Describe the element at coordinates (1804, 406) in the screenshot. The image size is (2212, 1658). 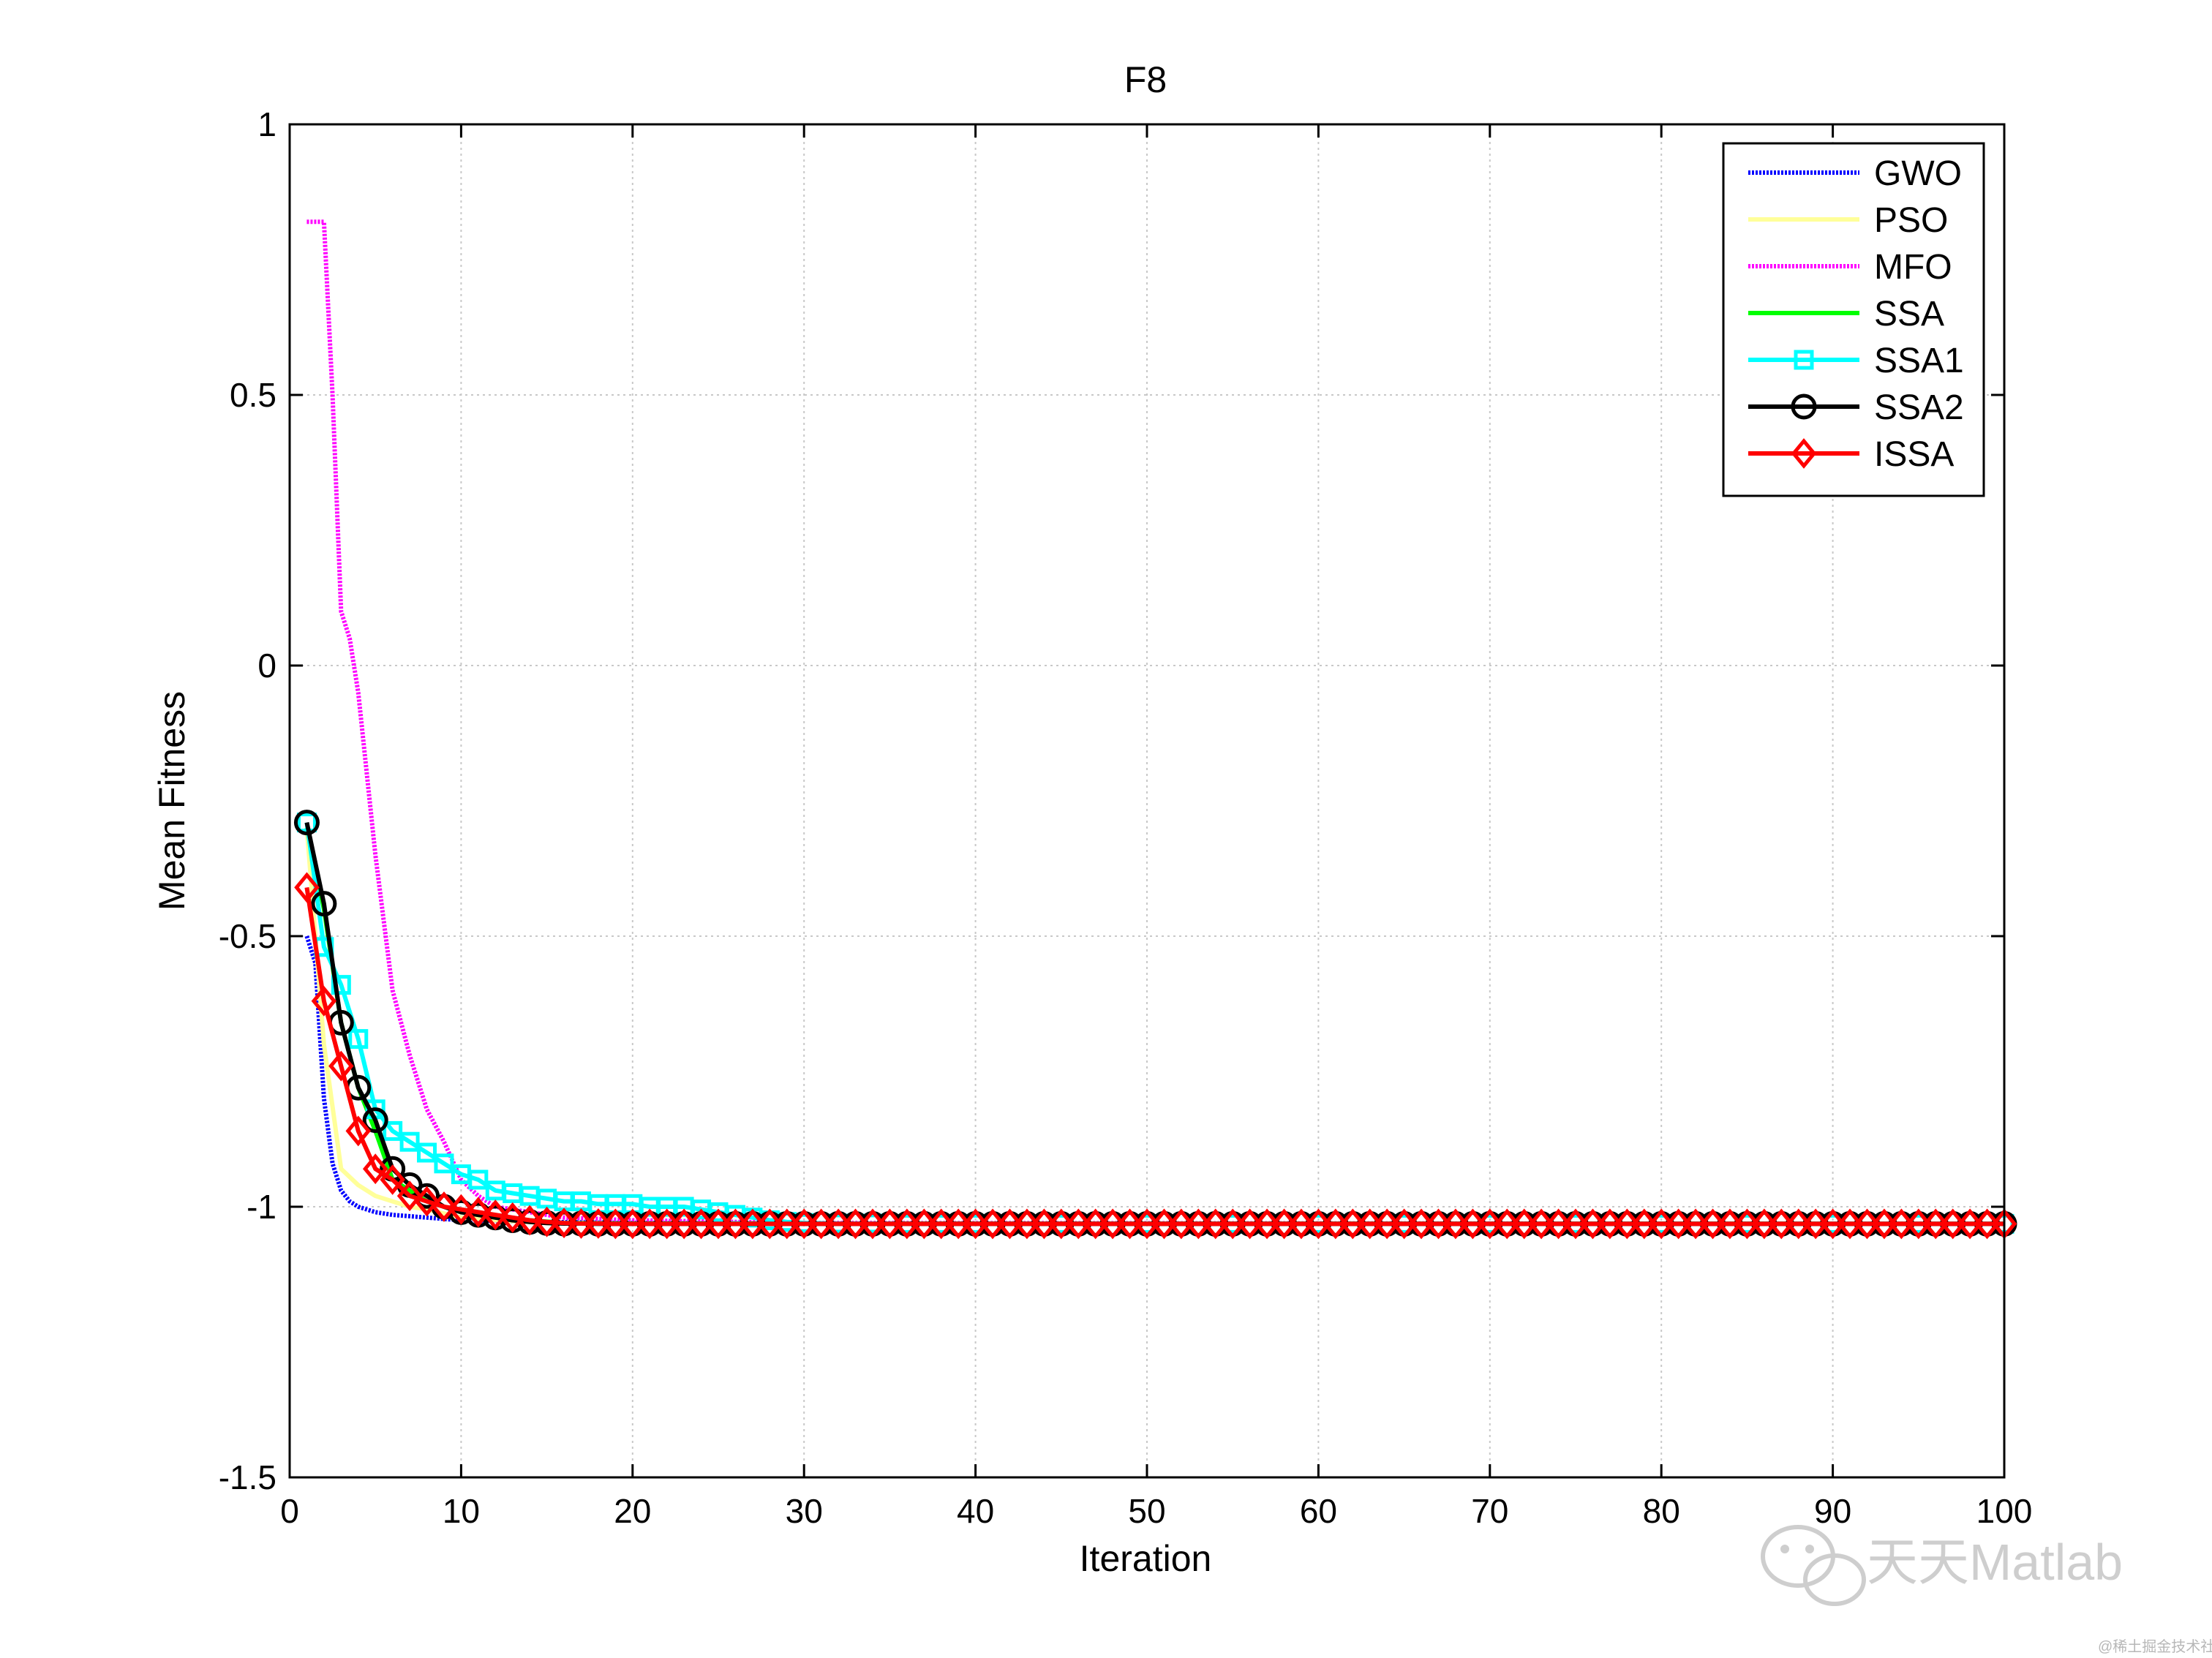
I see `legend-marker-ssa2` at that location.